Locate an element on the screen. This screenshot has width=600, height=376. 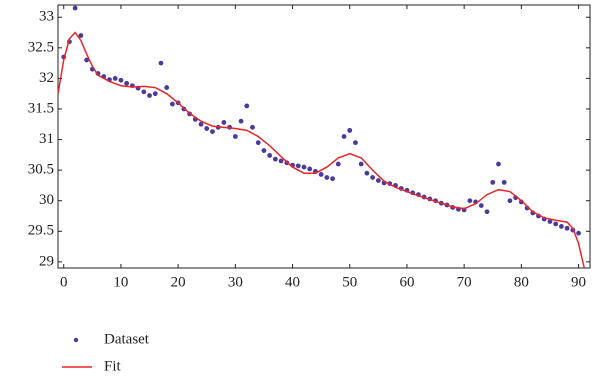
x-tick-label: 0 is located at coordinates (64, 282).